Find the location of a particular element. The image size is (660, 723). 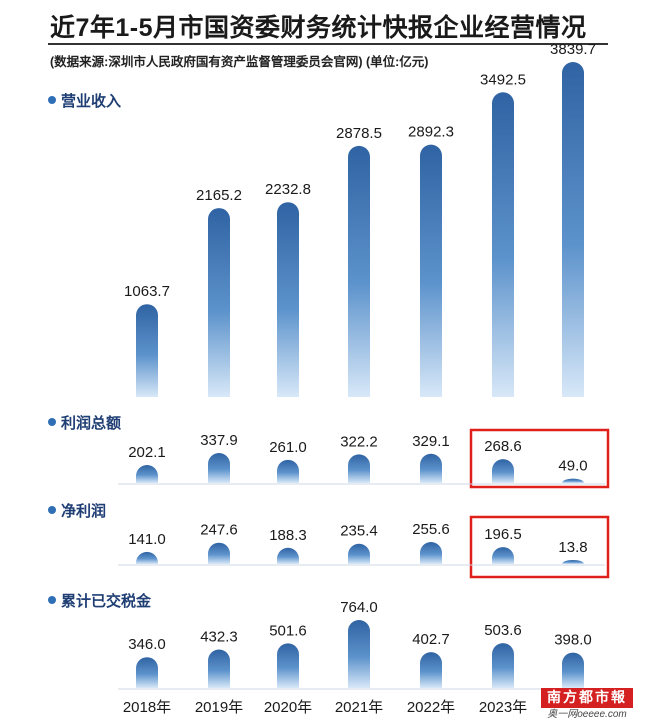

data-label: 235.4 is located at coordinates (359, 531).